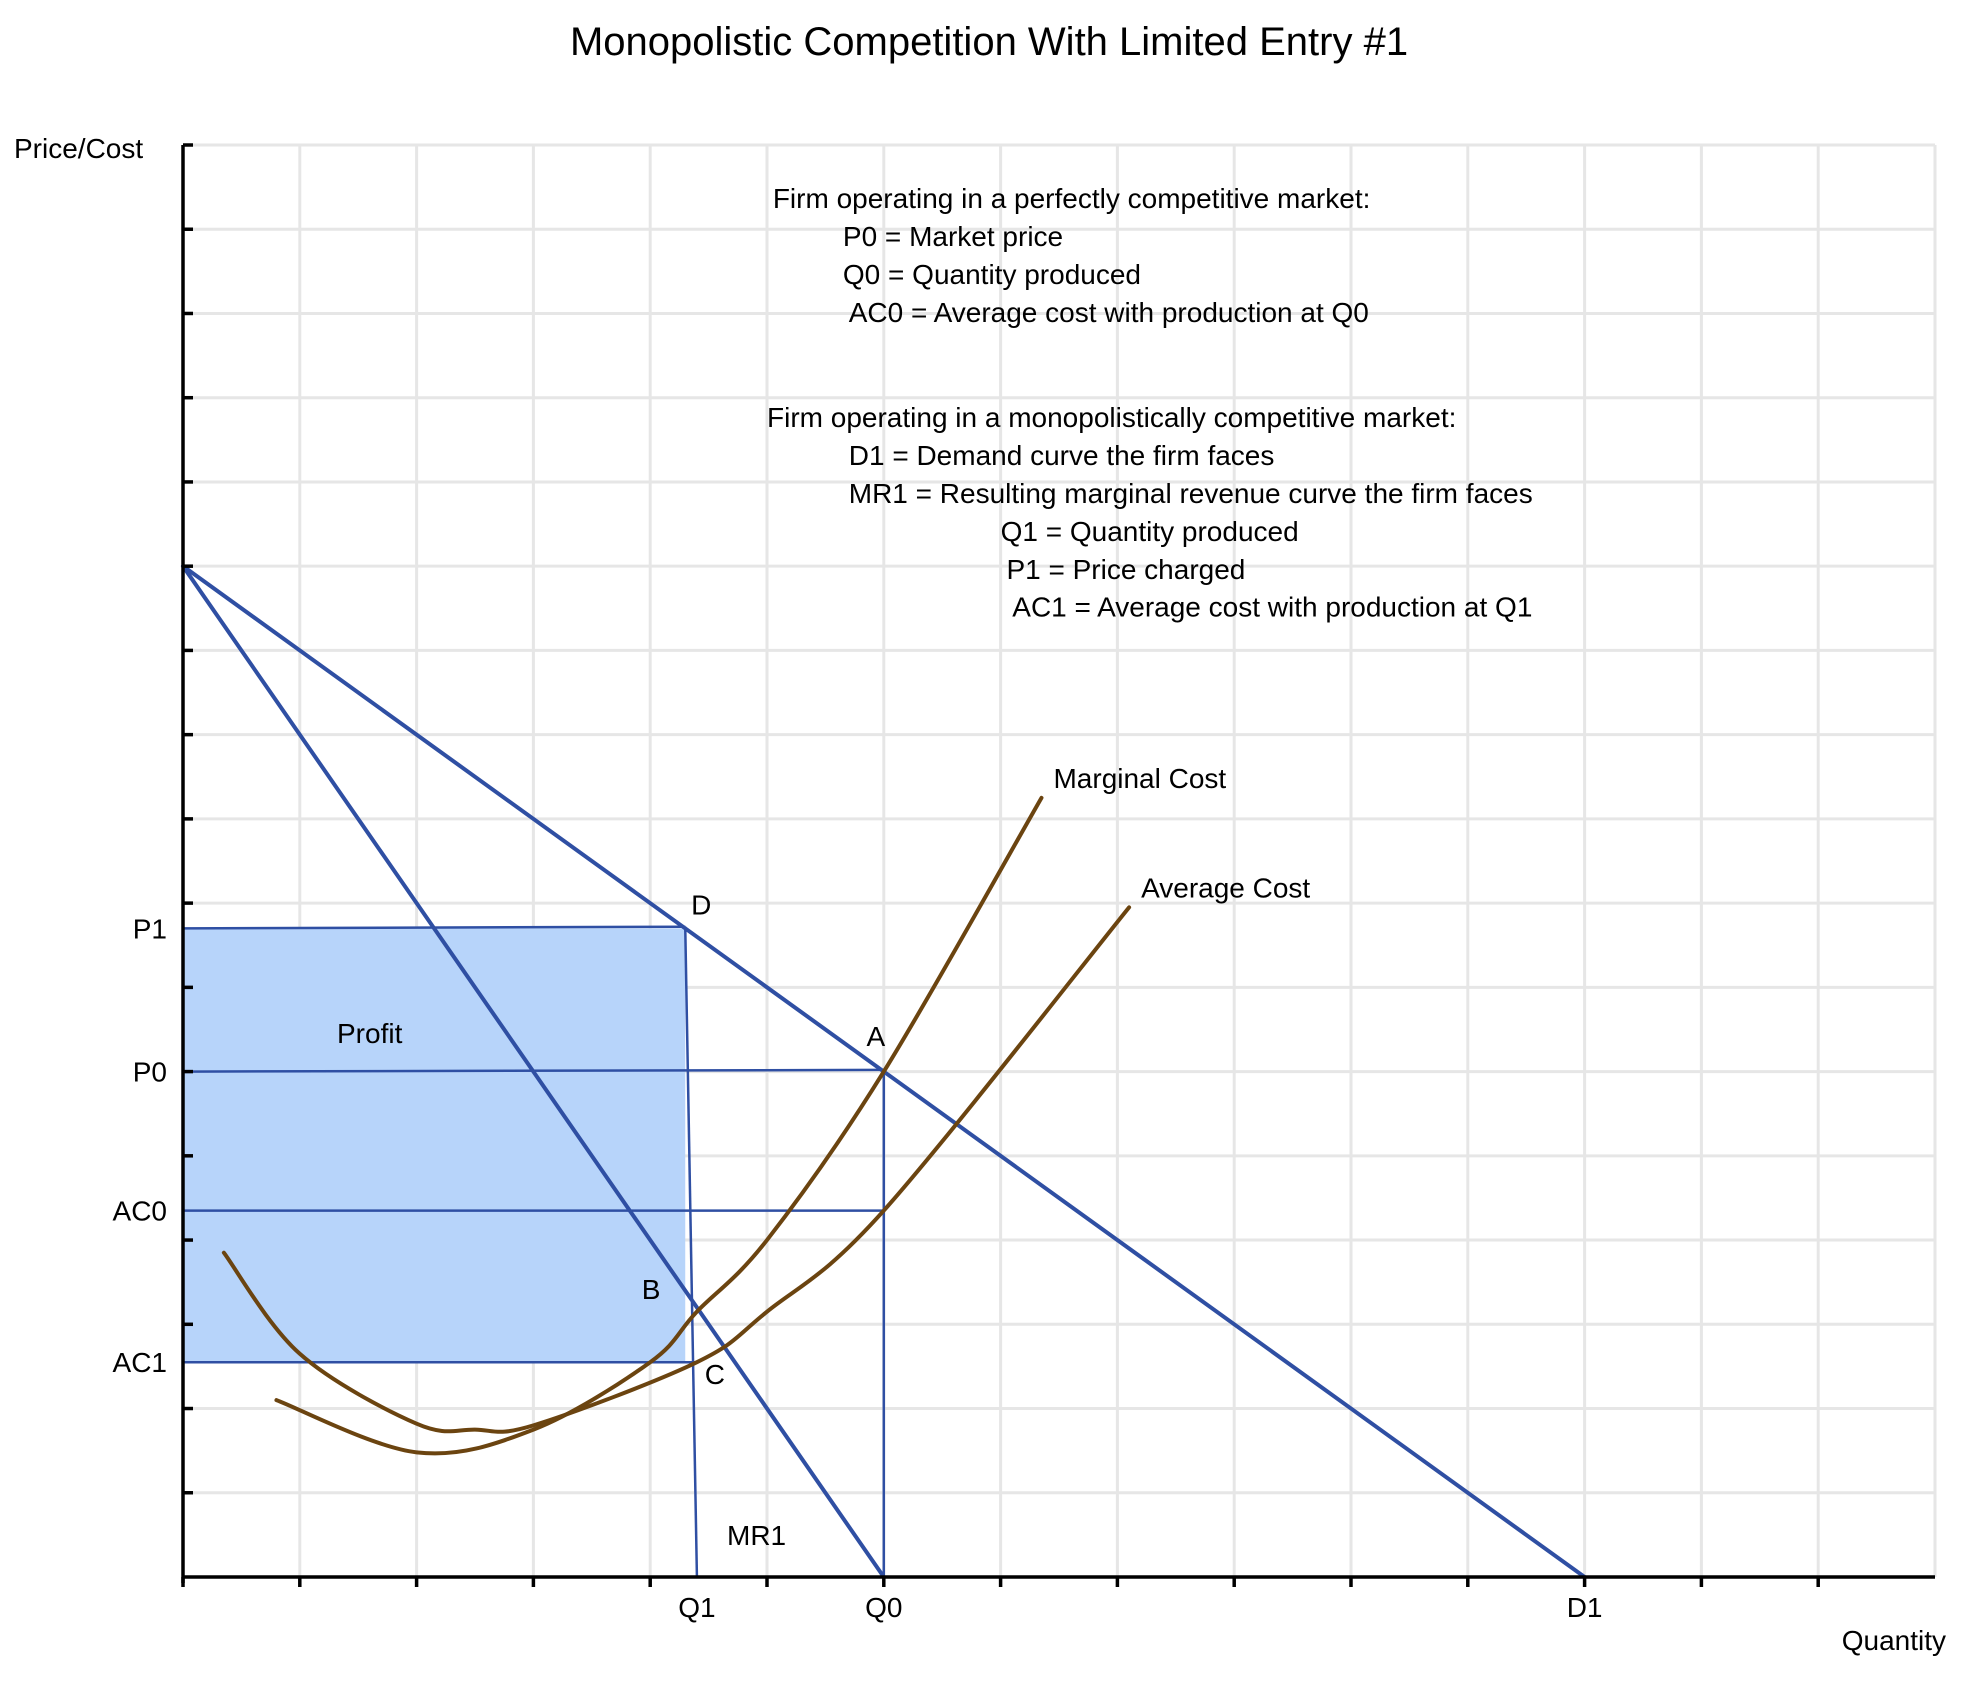 Image resolution: width=1978 pixels, height=1696 pixels. What do you see at coordinates (715, 1374) in the screenshot?
I see `point-label-c: C` at bounding box center [715, 1374].